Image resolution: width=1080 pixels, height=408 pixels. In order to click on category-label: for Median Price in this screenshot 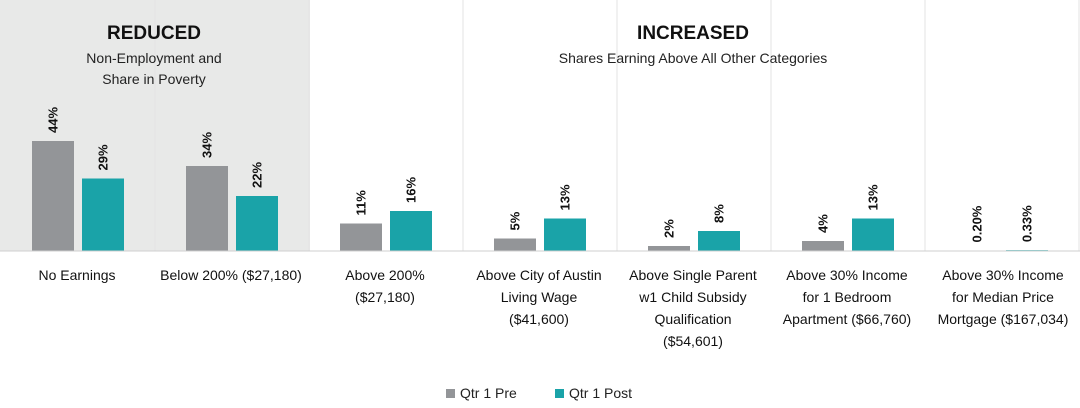, I will do `click(1003, 297)`.